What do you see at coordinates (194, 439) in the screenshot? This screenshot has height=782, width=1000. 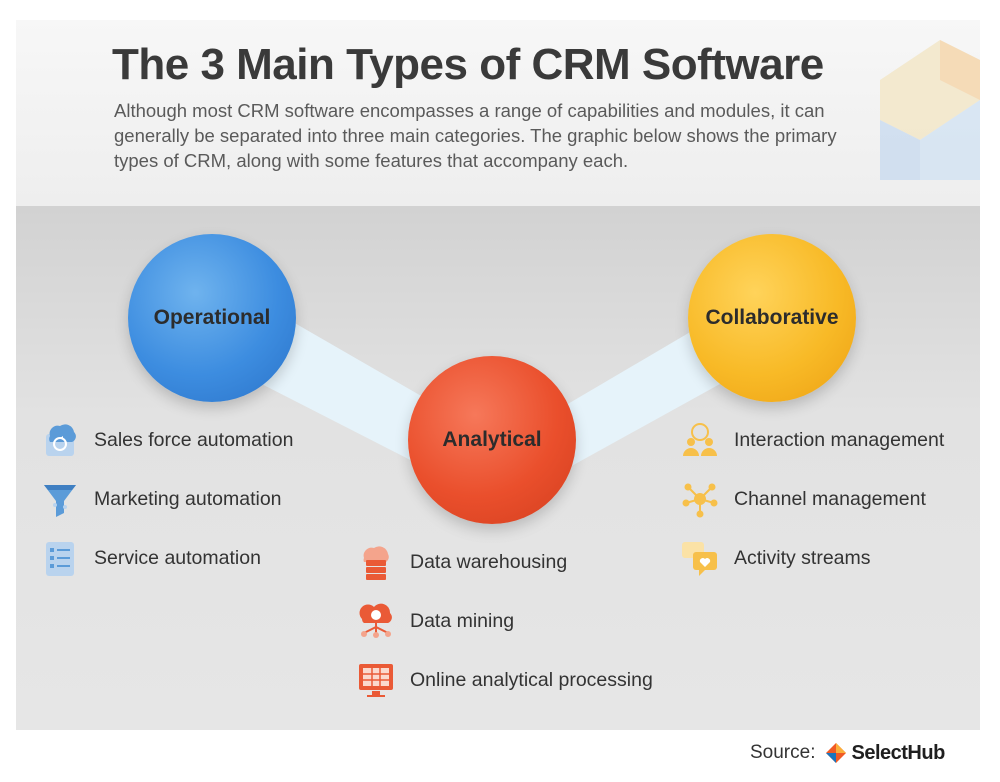 I see `feature-label: Sales force automation` at bounding box center [194, 439].